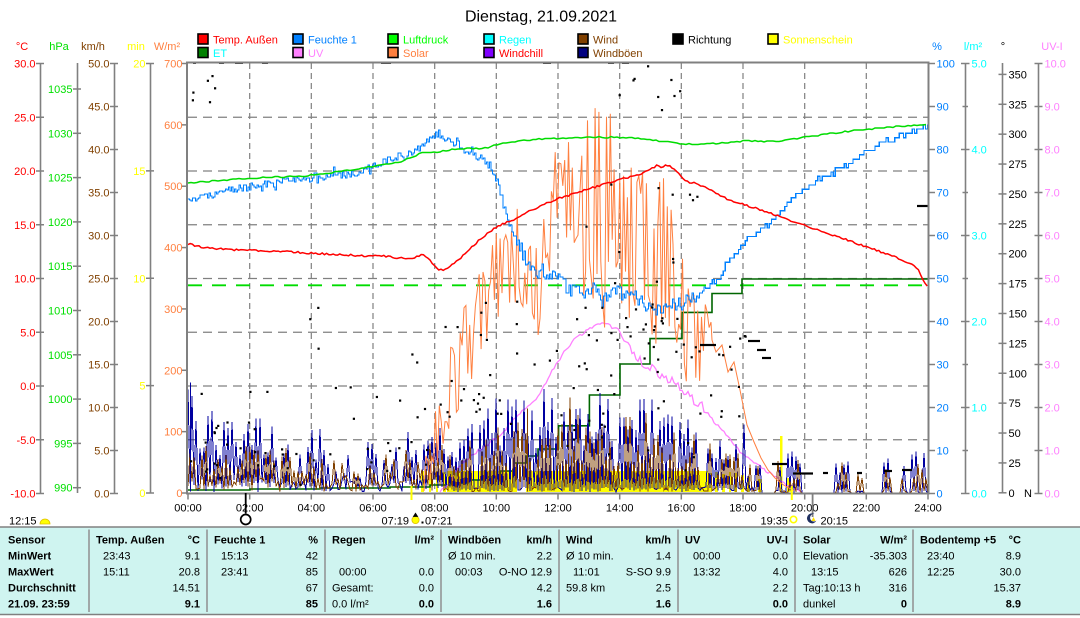  Describe the element at coordinates (235, 557) in the screenshot. I see `svg-text: 15:13` at that location.